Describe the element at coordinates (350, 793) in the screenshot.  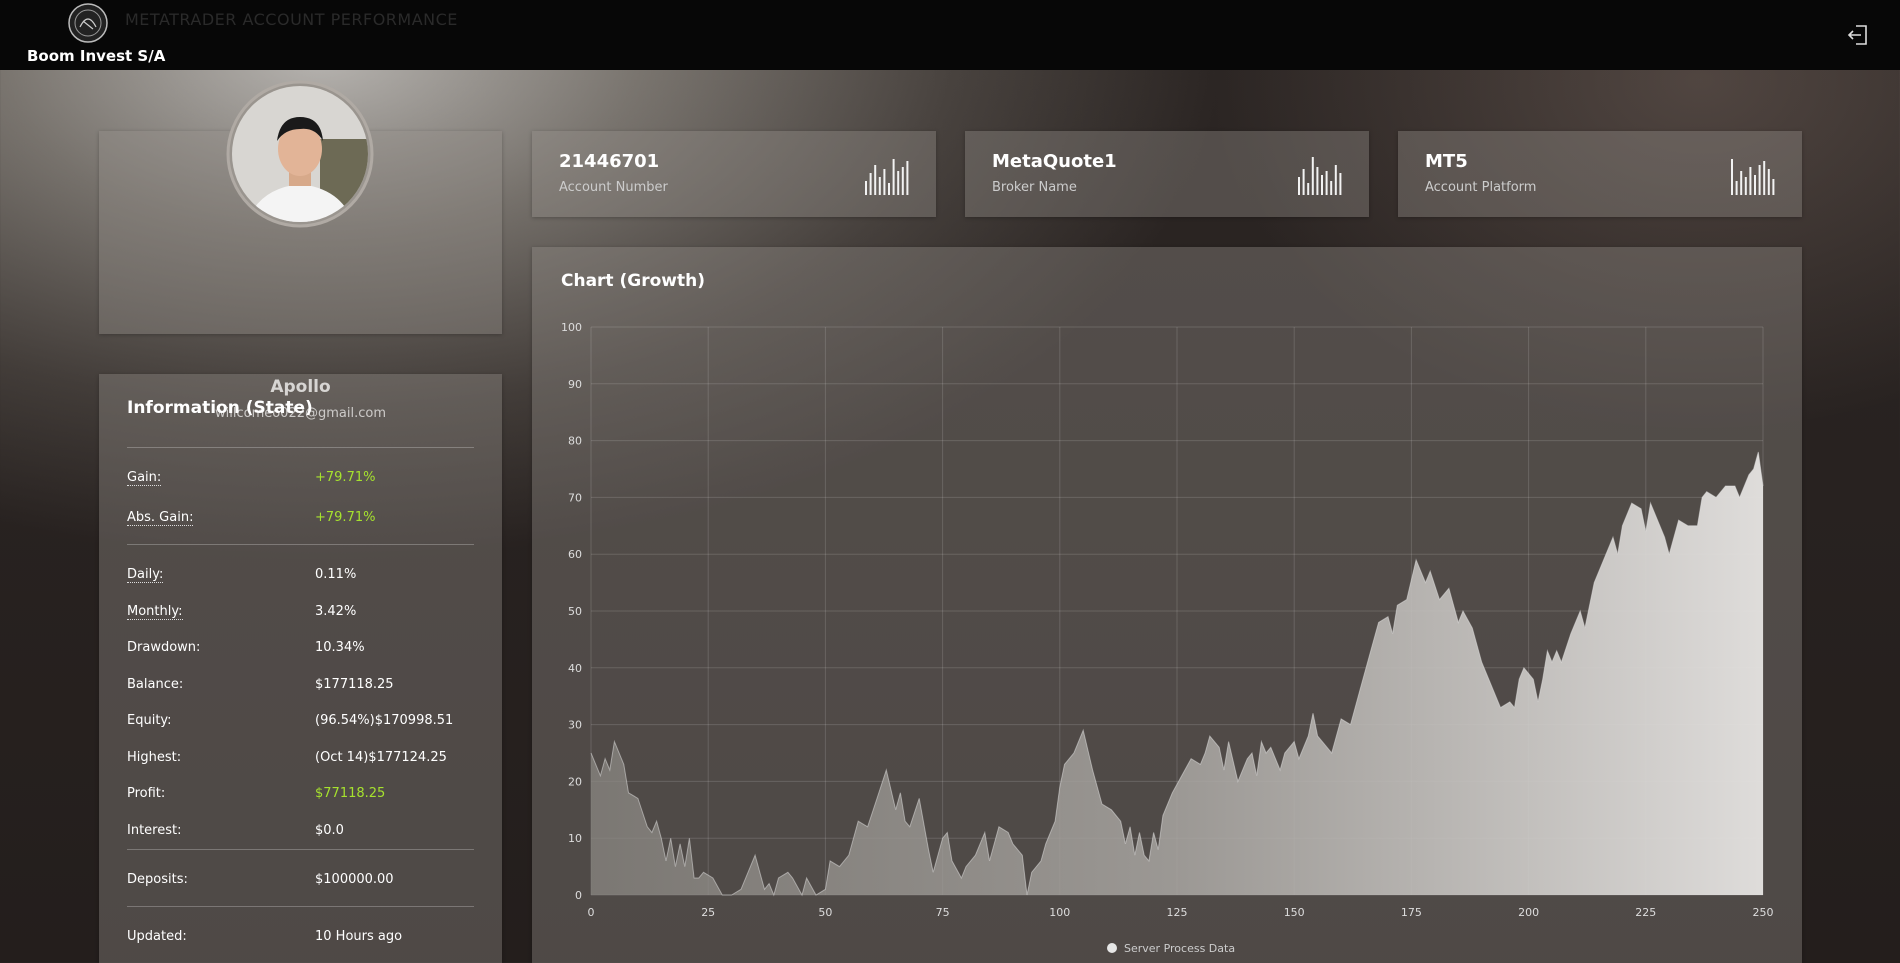
I see `info-value: $77118.25` at that location.